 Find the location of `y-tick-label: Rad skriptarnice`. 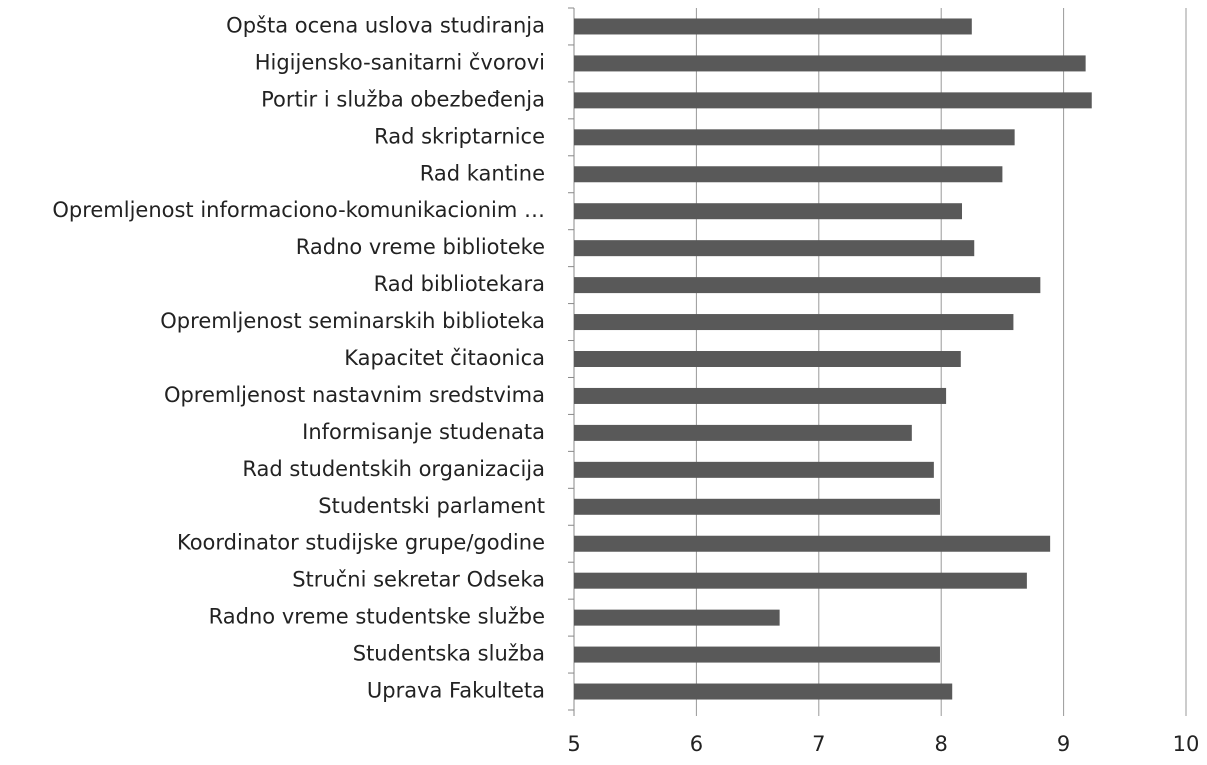

y-tick-label: Rad skriptarnice is located at coordinates (459, 136).